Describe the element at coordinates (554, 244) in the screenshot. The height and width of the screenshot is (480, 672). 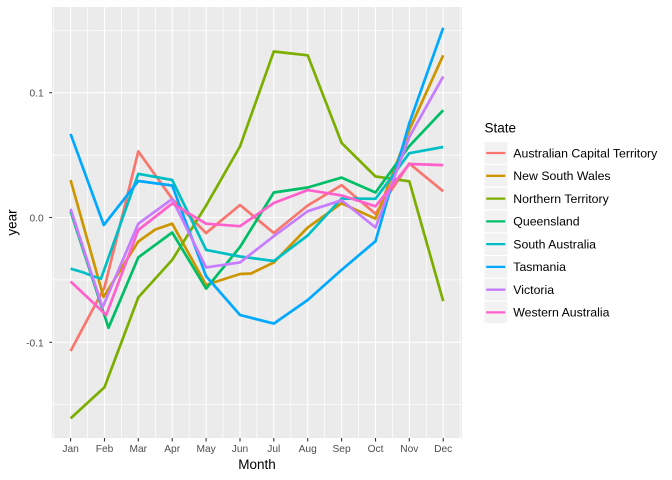
I see `svg-text: South Australia` at that location.